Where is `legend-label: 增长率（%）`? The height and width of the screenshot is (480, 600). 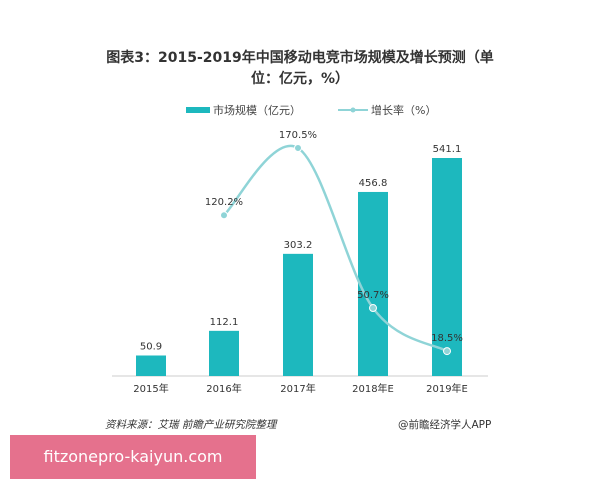 legend-label: 增长率（%） is located at coordinates (404, 110).